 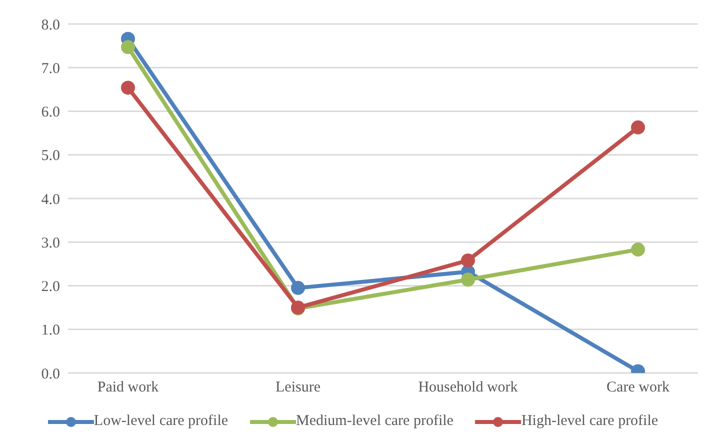 I want to click on y-tick-label: 5.0, so click(x=50, y=156).